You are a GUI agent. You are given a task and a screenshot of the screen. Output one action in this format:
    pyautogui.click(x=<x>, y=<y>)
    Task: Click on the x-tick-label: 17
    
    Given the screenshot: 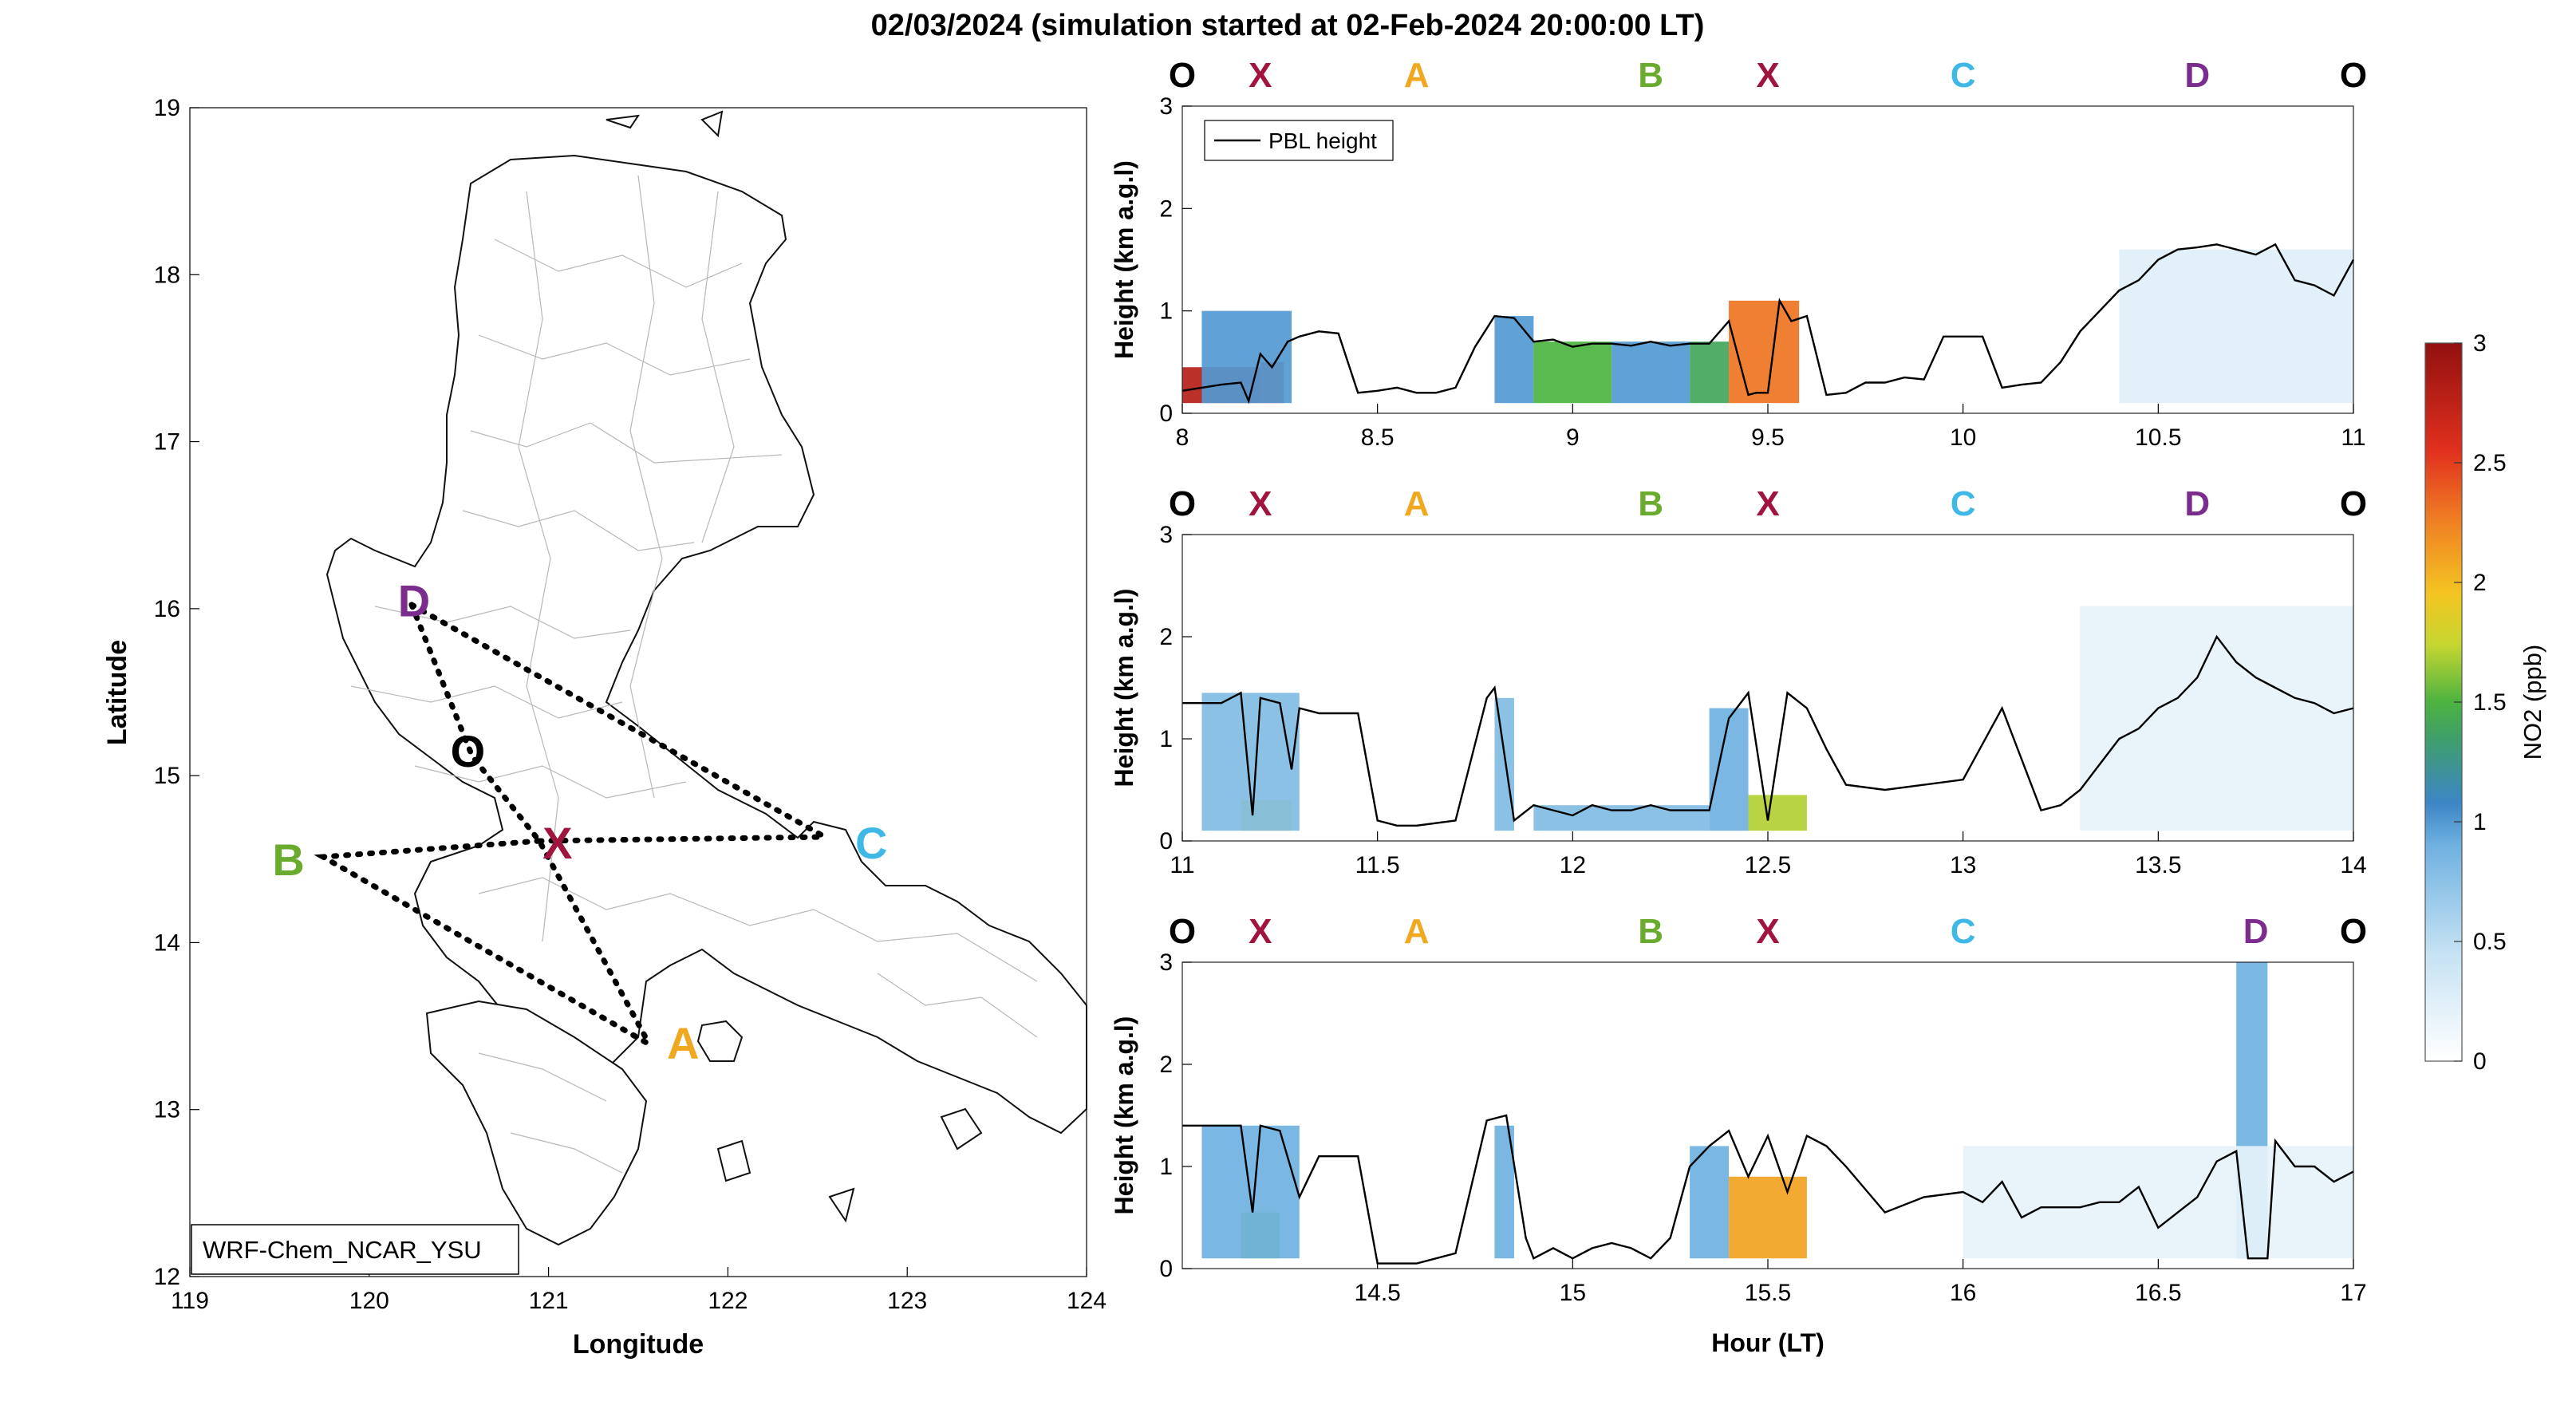 What is the action you would take?
    pyautogui.click(x=2353, y=1293)
    